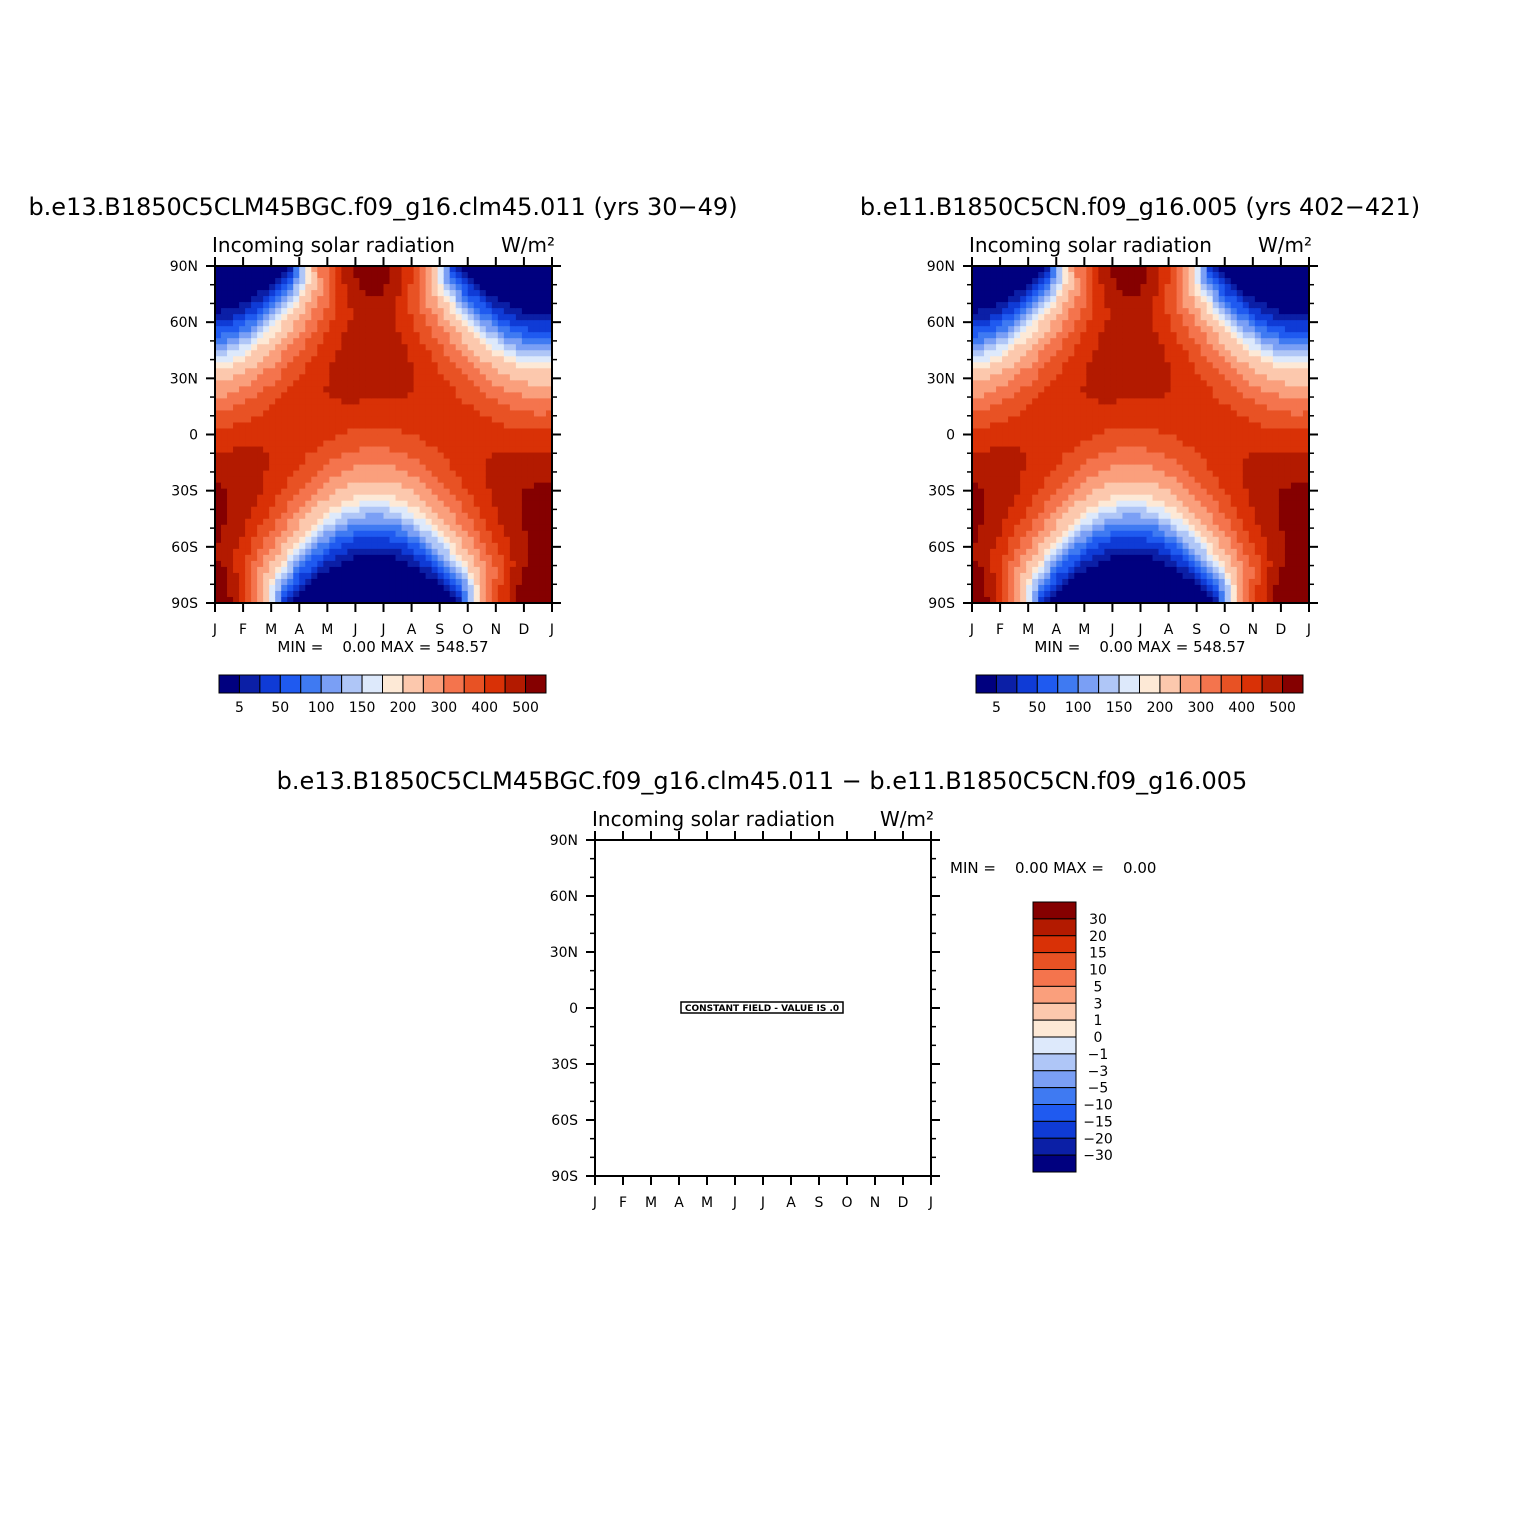  I want to click on colorbar-label: 150, so click(362, 708).